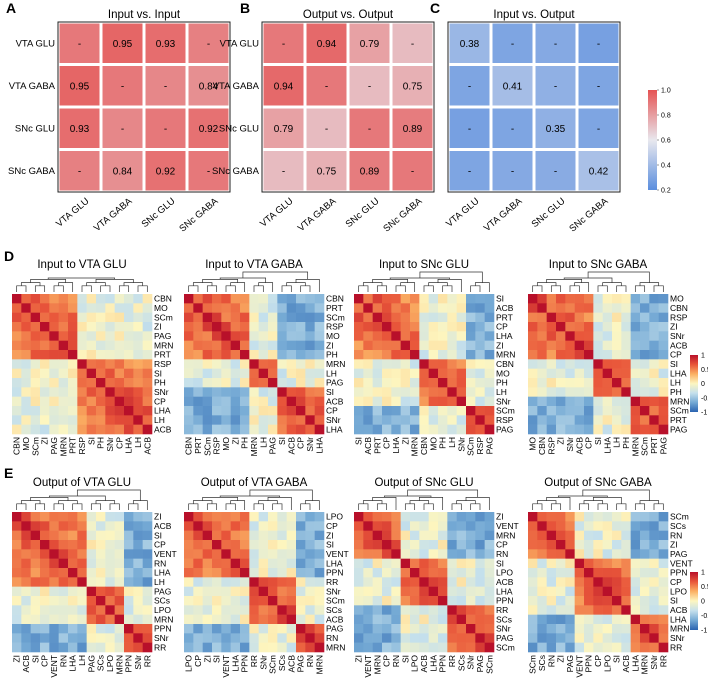  What do you see at coordinates (504, 317) in the screenshot?
I see `row-tick-label: PRT` at bounding box center [504, 317].